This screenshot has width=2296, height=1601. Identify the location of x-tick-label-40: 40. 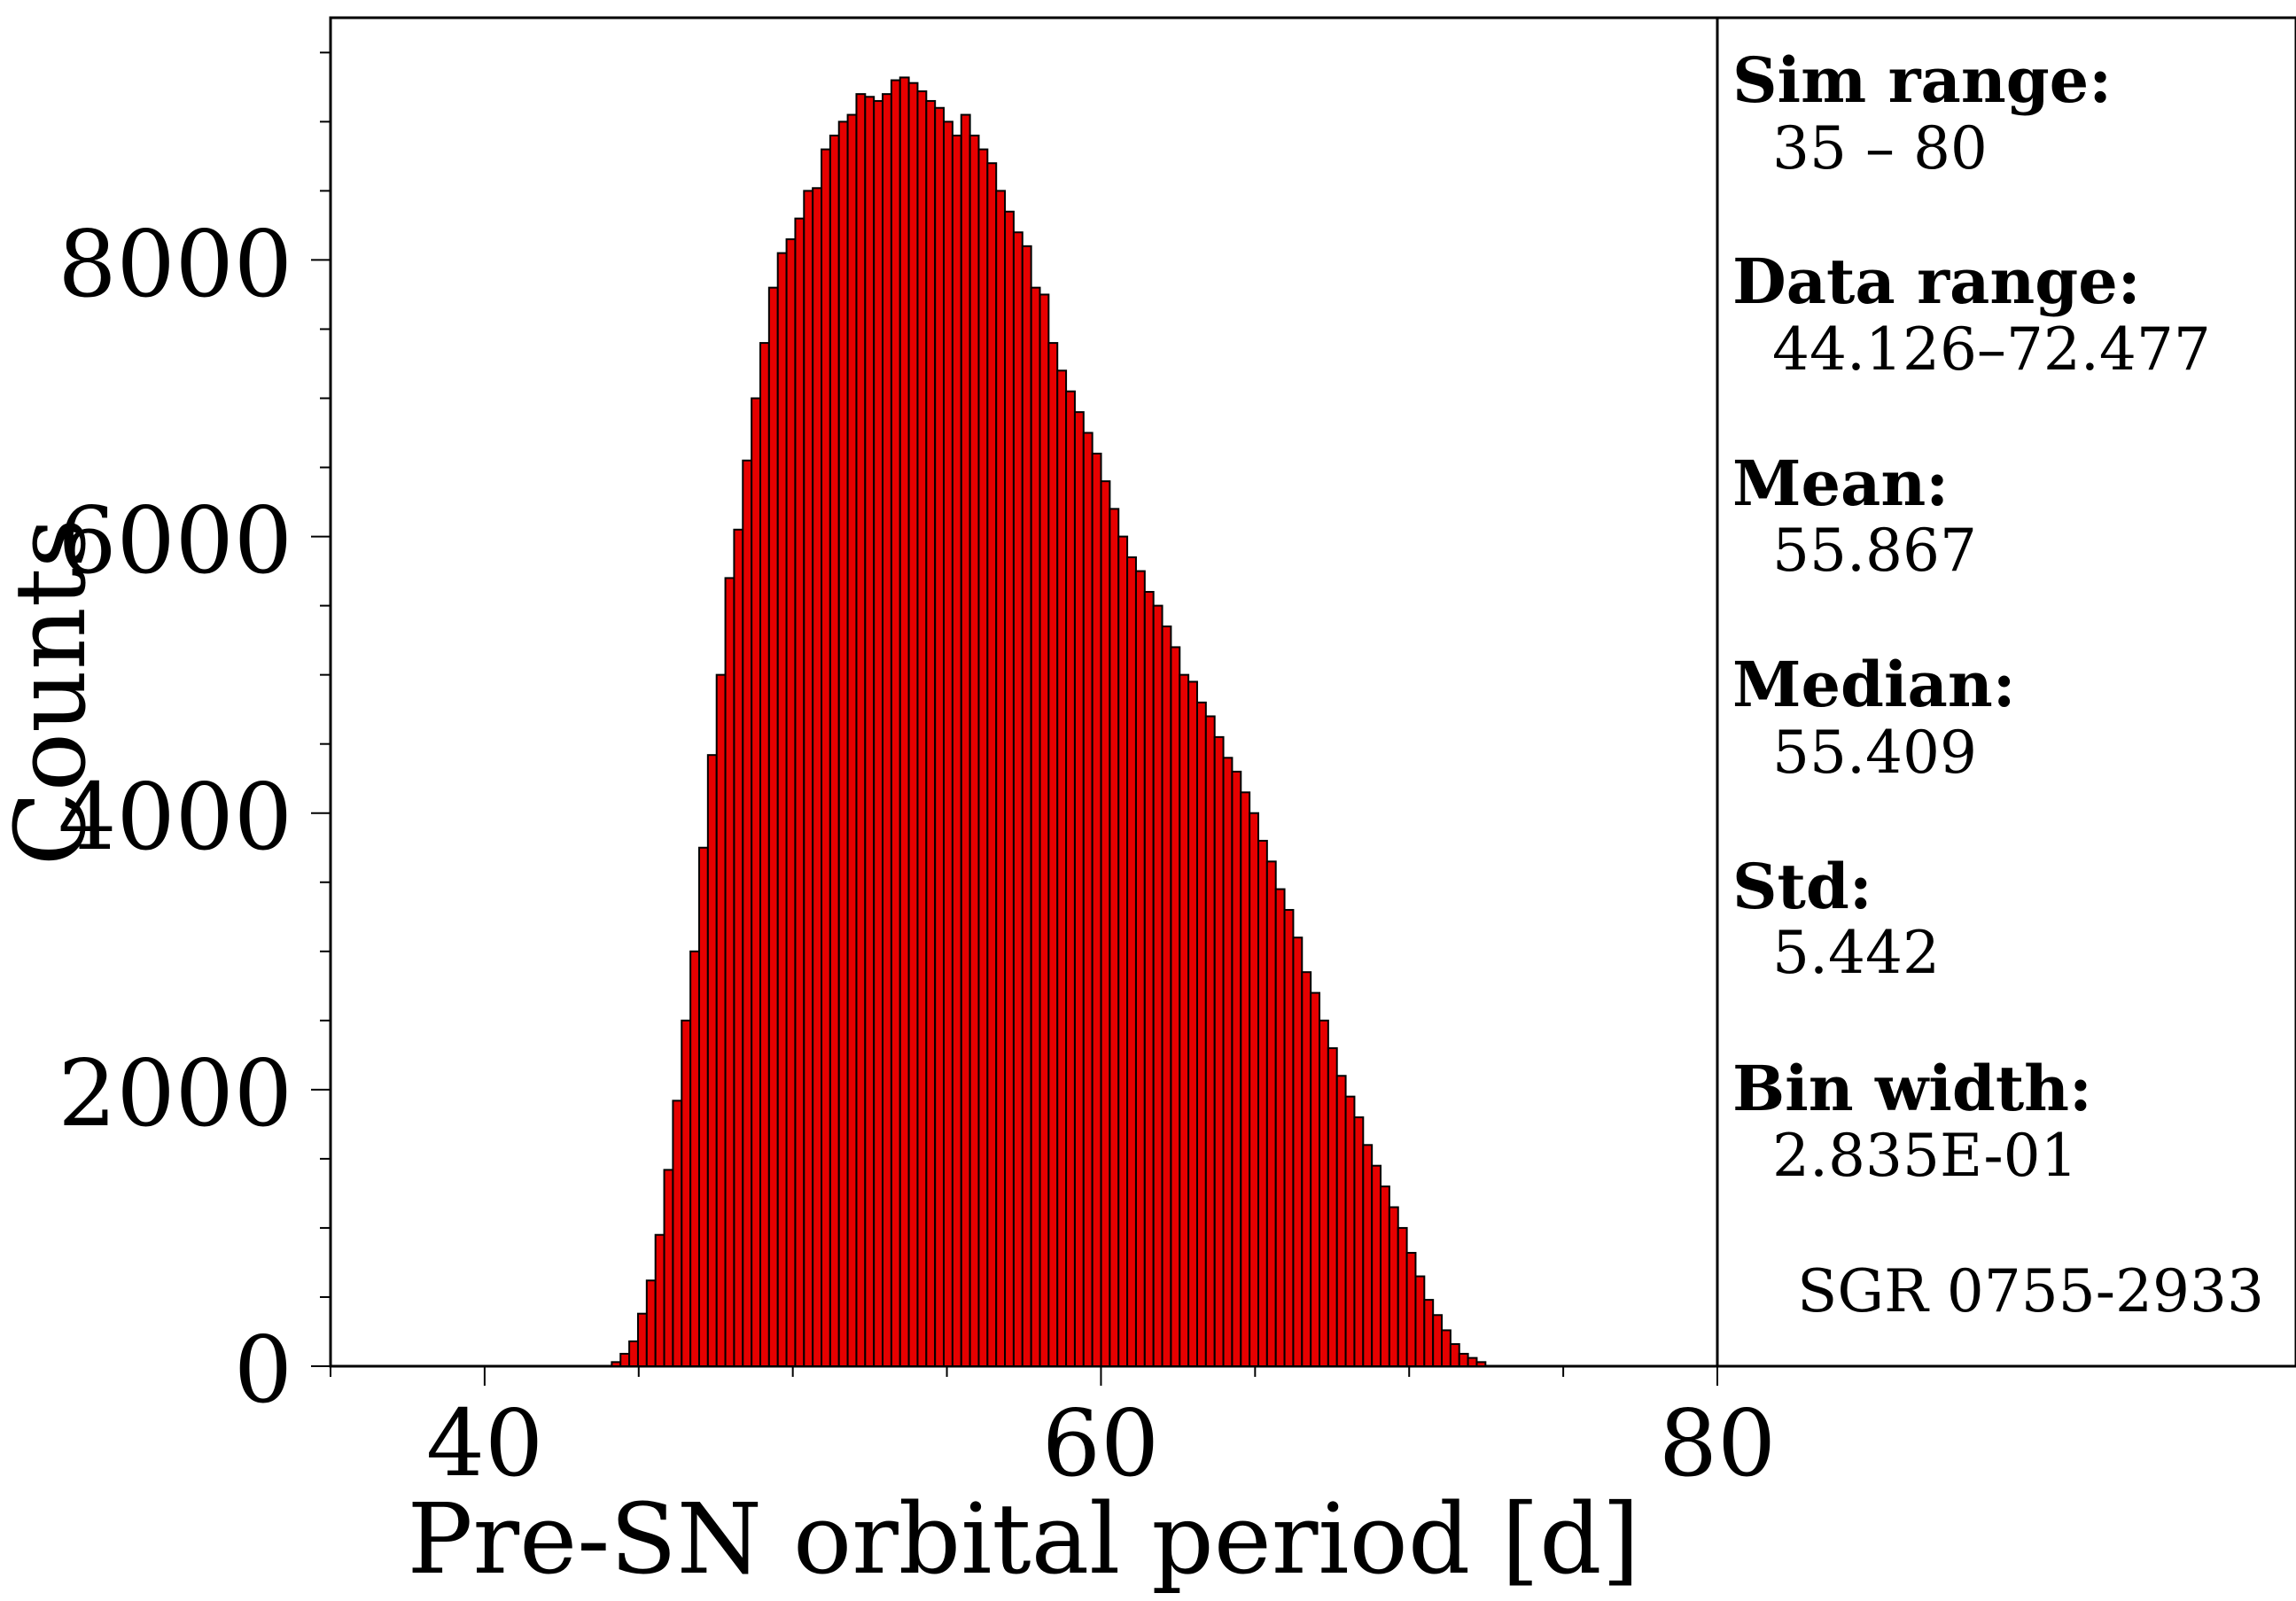
(484, 1443).